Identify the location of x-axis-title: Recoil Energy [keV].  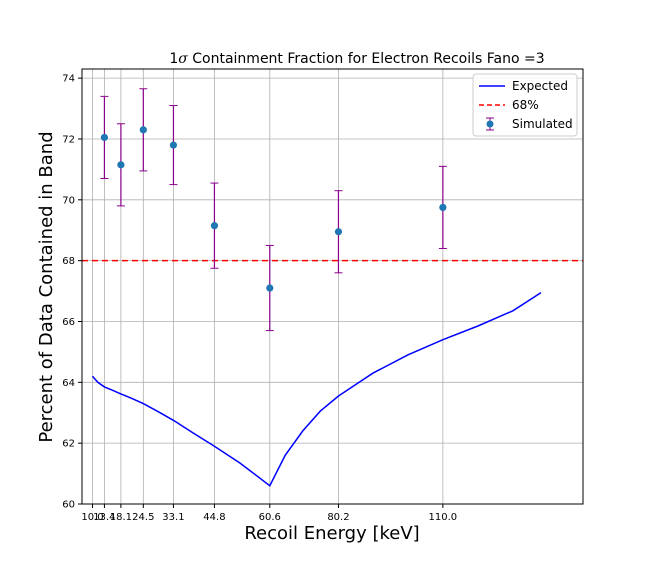
(331, 533).